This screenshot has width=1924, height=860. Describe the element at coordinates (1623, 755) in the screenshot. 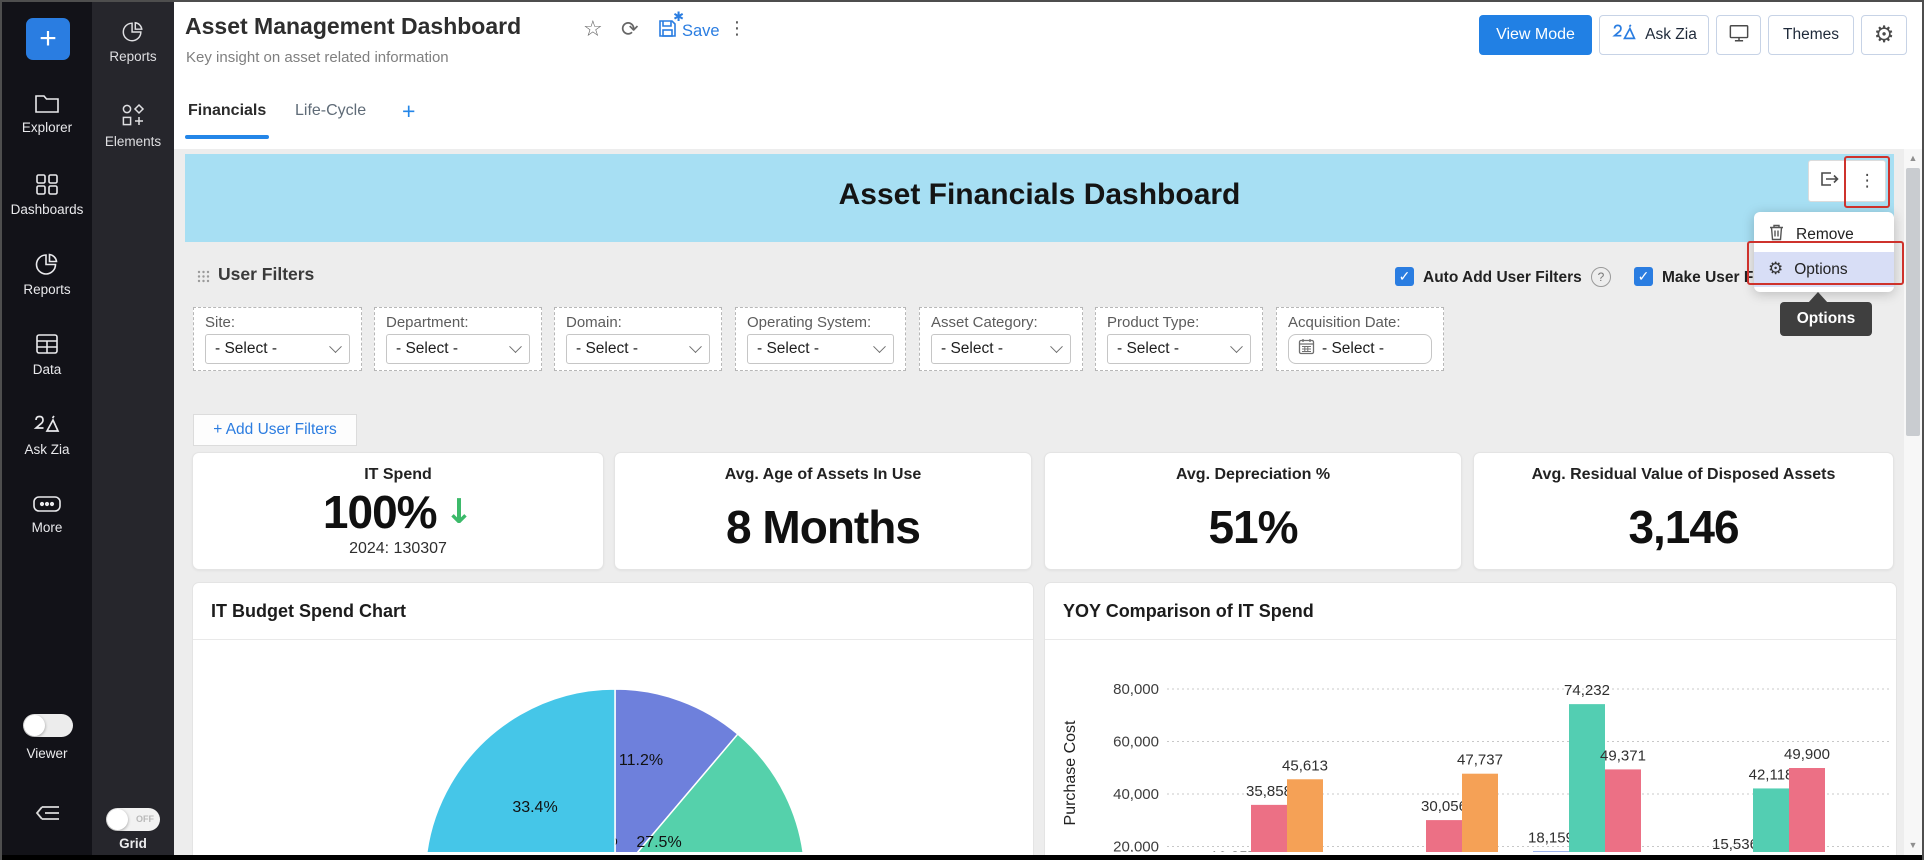

I see `svg-text: 49,371` at that location.